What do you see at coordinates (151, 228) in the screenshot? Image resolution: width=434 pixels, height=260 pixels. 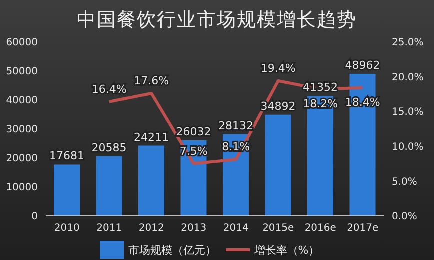 I see `x-tick-label: 2012` at bounding box center [151, 228].